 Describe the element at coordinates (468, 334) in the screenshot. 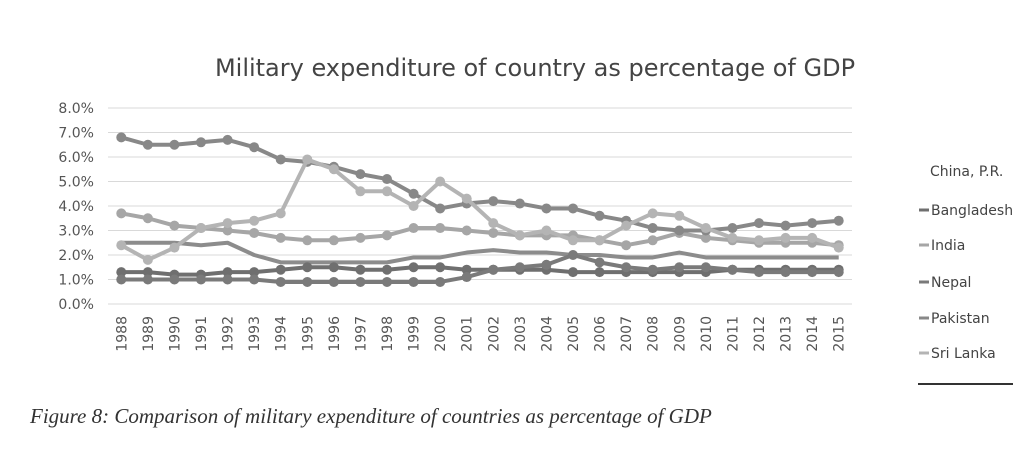

I see `x-tick-label: 2001` at that location.